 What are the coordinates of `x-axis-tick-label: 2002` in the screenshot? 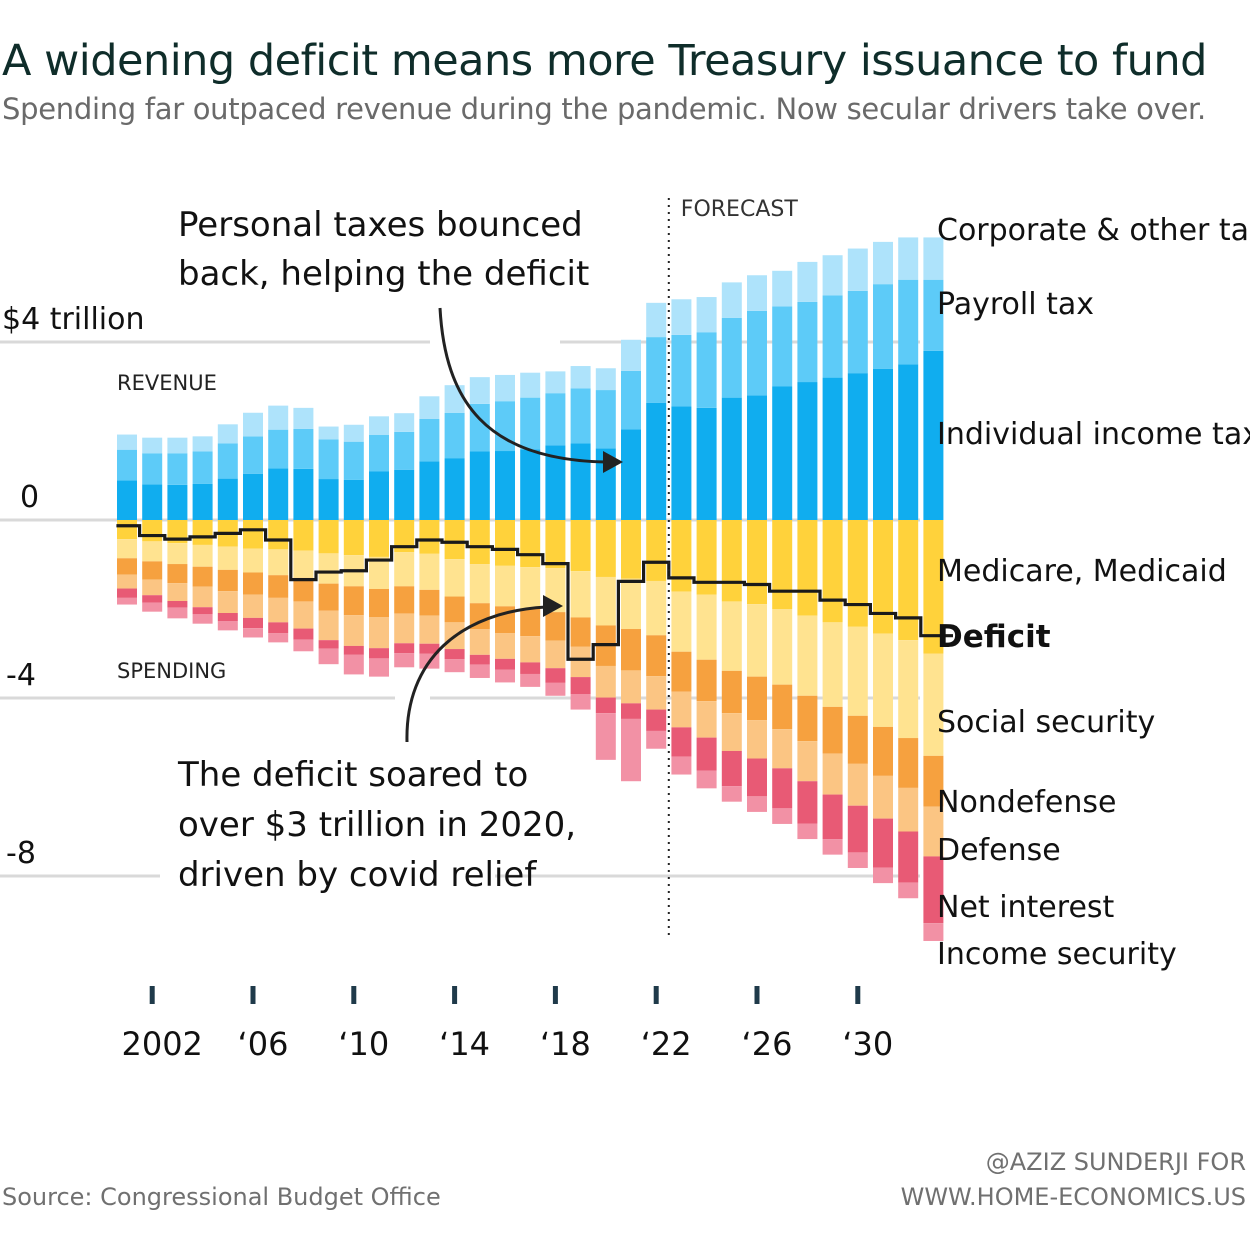 It's located at (161, 1044).